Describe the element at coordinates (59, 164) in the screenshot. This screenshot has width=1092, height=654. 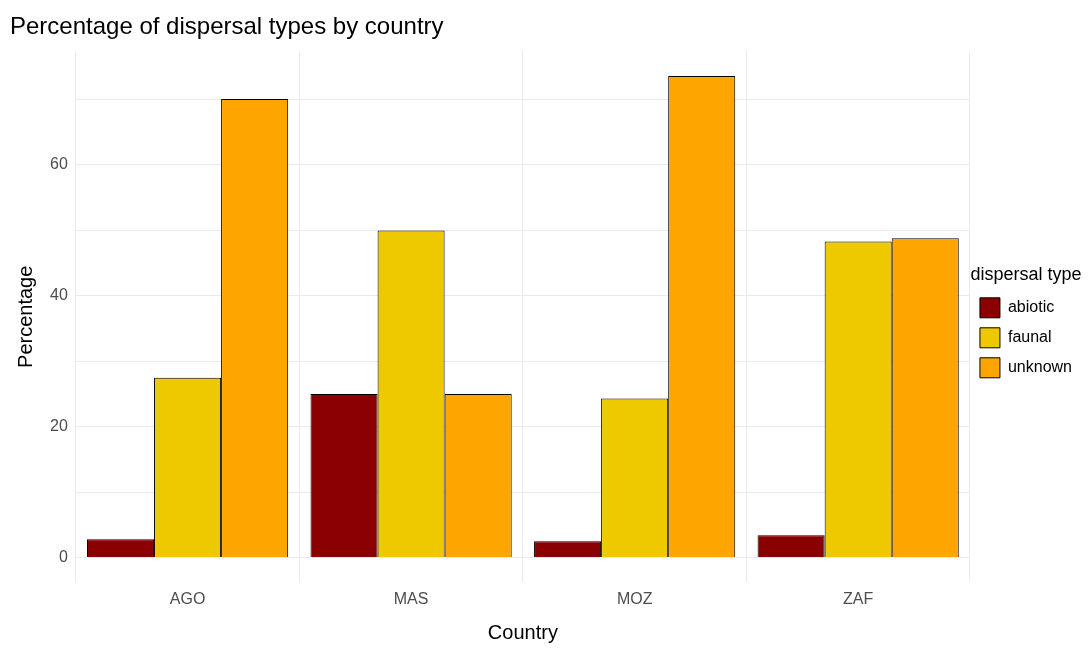
I see `y-tick-label: 60` at that location.